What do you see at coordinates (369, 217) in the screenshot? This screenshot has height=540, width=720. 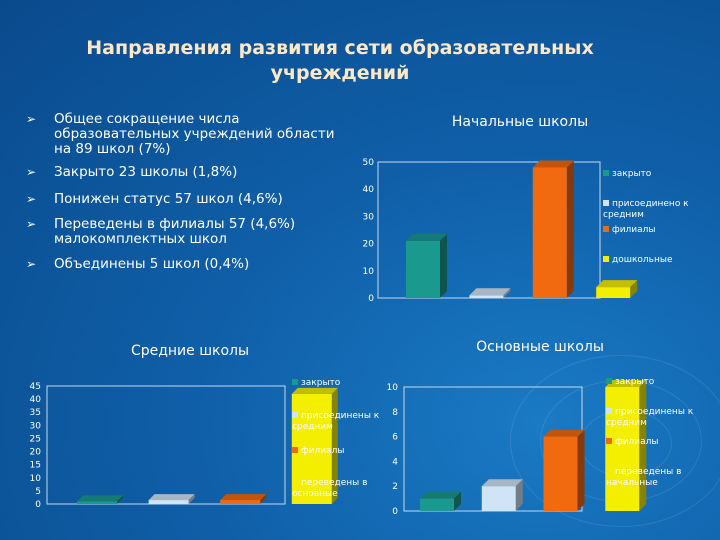 I see `y-tick-label: 30` at bounding box center [369, 217].